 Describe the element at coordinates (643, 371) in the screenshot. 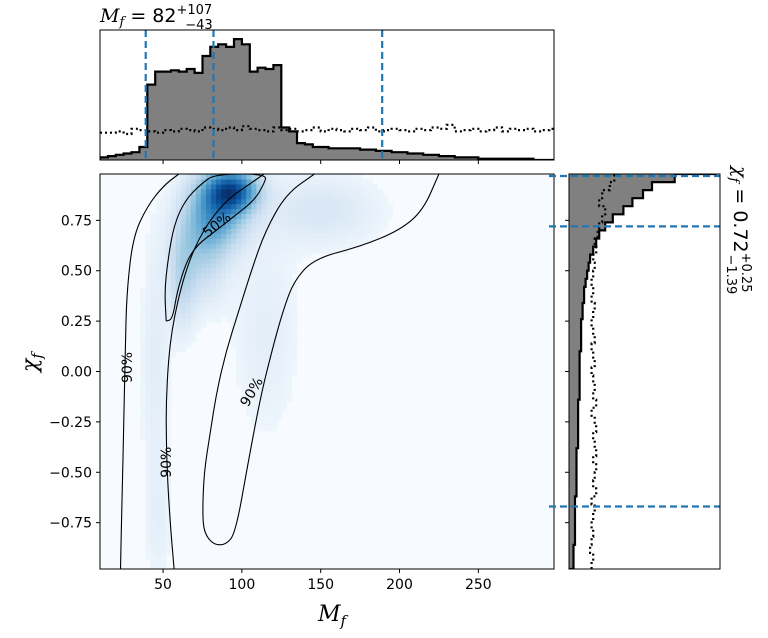

I see `right-posterior-histogram` at that location.